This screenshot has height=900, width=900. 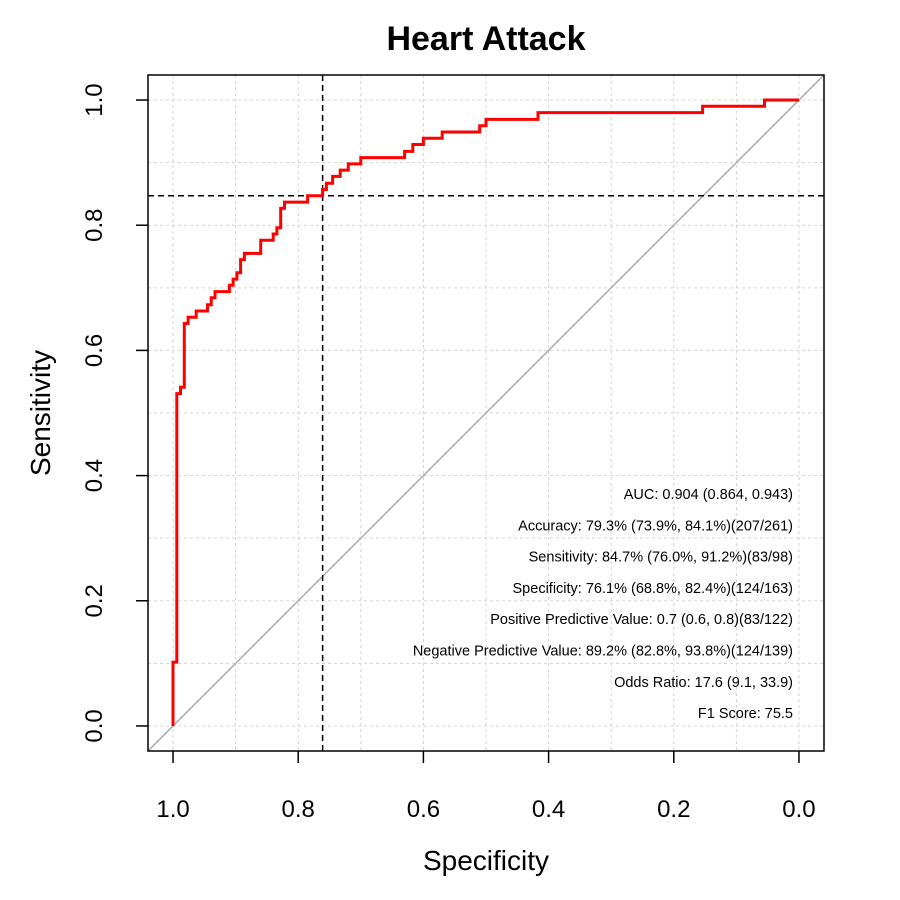 I want to click on y-tick-label: 0.4, so click(x=94, y=475).